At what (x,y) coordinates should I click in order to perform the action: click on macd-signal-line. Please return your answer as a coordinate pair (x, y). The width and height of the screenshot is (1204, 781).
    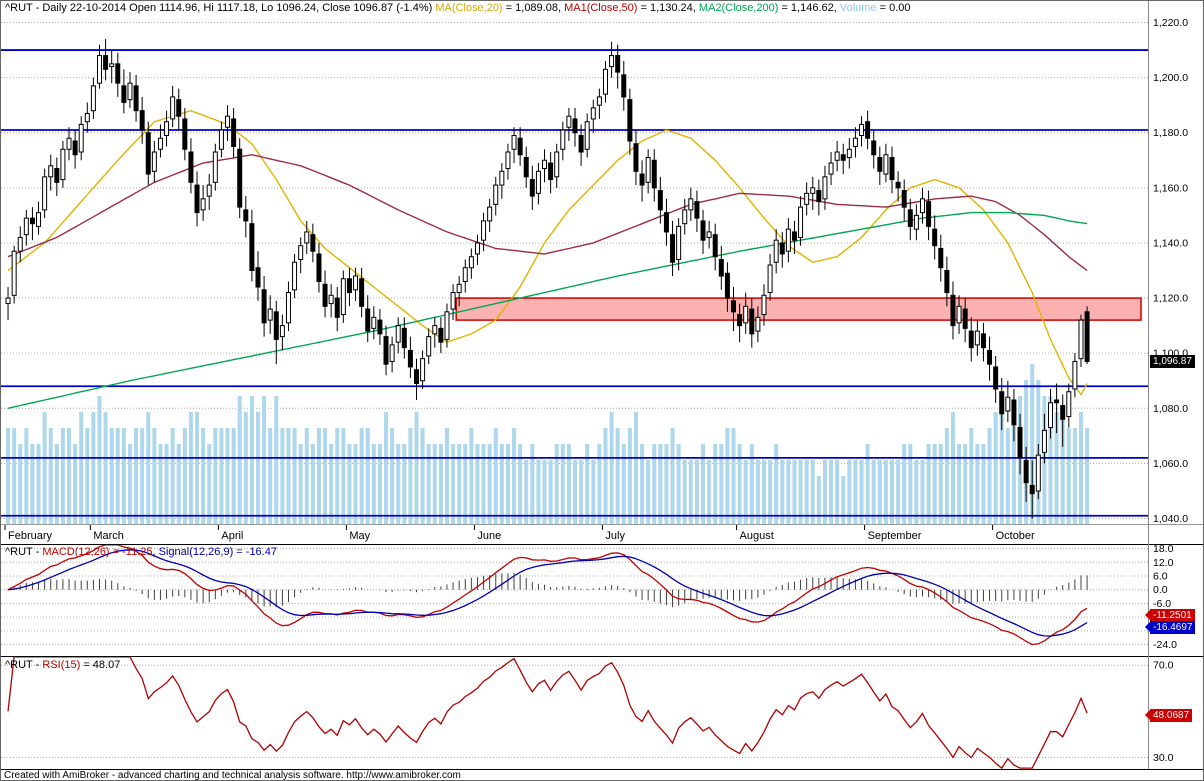
    Looking at the image, I should click on (547, 593).